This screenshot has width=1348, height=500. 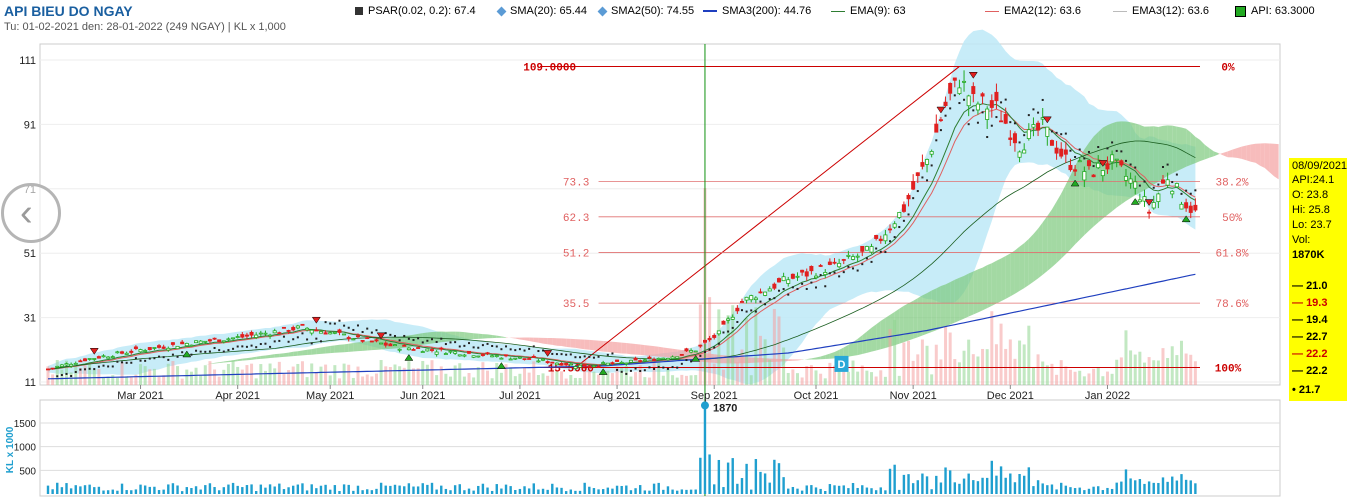 What do you see at coordinates (422, 11) in the screenshot?
I see `legend-label: PSAR(0.02, 0.2): 67.4` at bounding box center [422, 11].